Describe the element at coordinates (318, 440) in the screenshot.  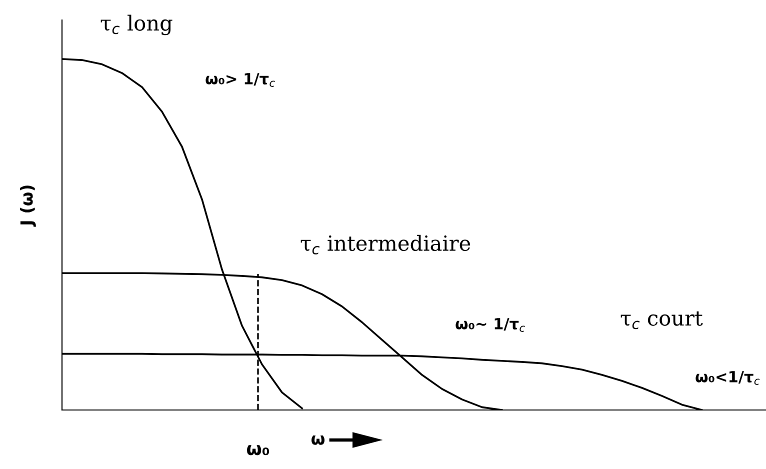
I see `x-axis-title: ω` at that location.